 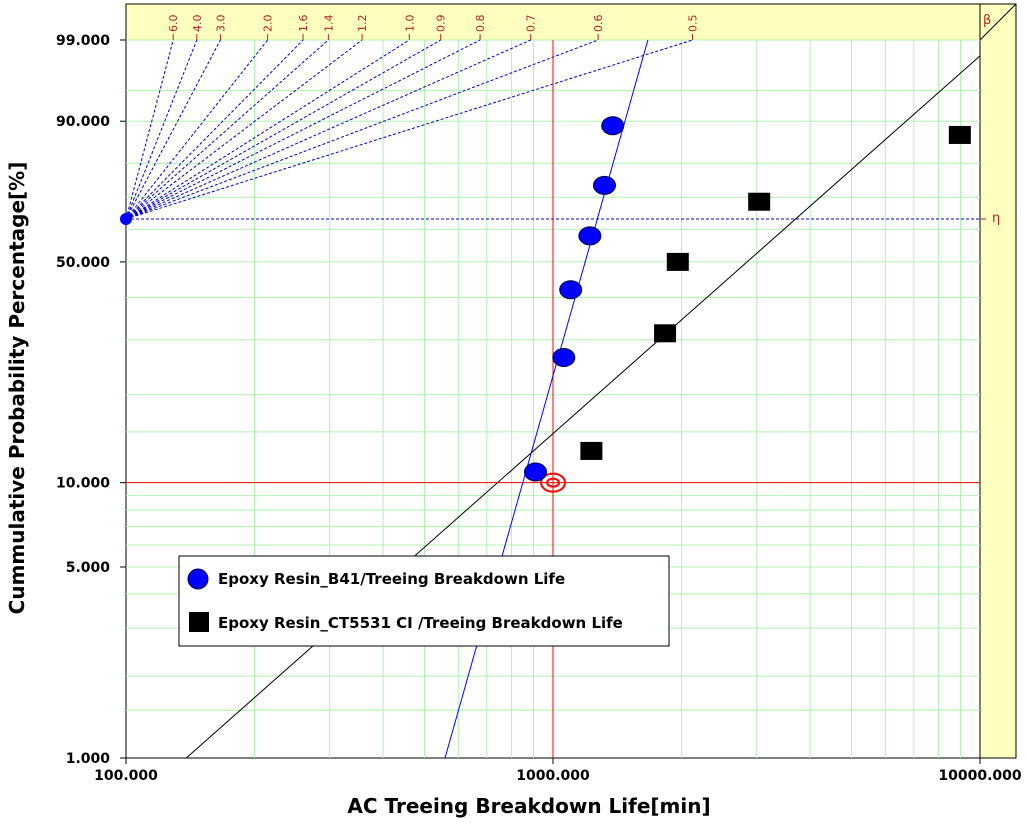 What do you see at coordinates (531, 24) in the screenshot?
I see `beta-scale-label: 0.7` at bounding box center [531, 24].